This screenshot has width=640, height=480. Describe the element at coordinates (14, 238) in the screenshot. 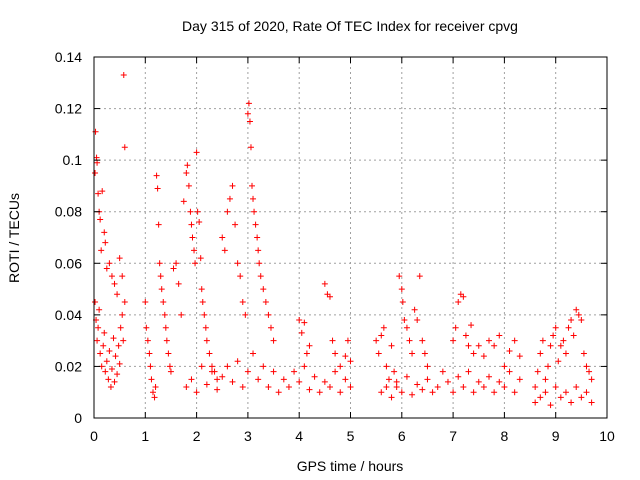

I see `y-axis-title: ROTI / TECUs` at that location.